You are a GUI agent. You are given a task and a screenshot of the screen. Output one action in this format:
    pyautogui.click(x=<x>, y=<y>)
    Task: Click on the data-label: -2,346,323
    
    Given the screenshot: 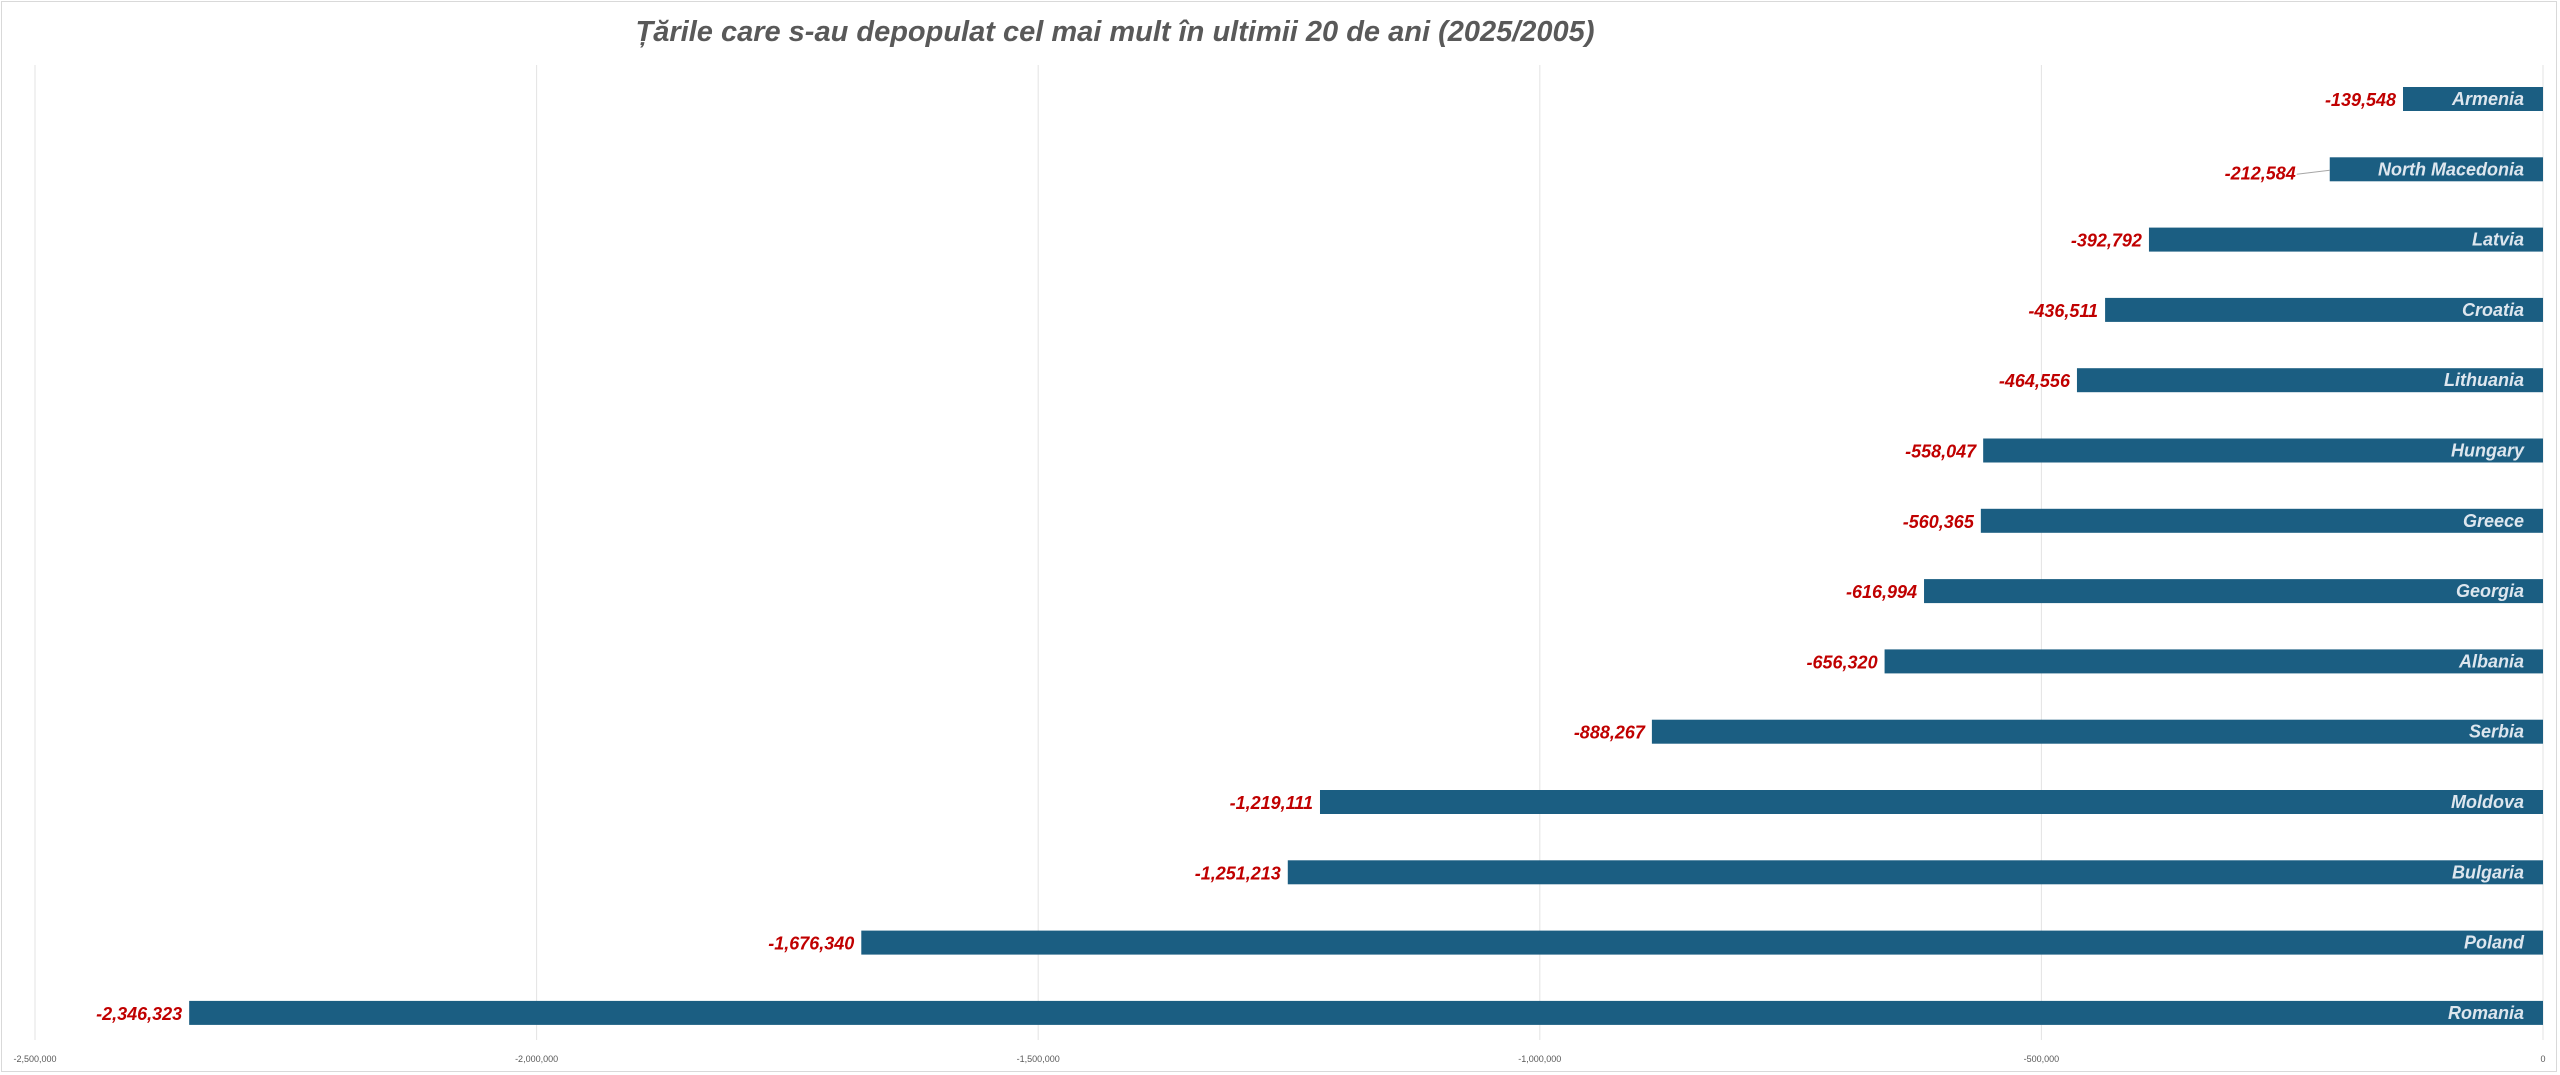 What is the action you would take?
    pyautogui.click(x=139, y=1014)
    